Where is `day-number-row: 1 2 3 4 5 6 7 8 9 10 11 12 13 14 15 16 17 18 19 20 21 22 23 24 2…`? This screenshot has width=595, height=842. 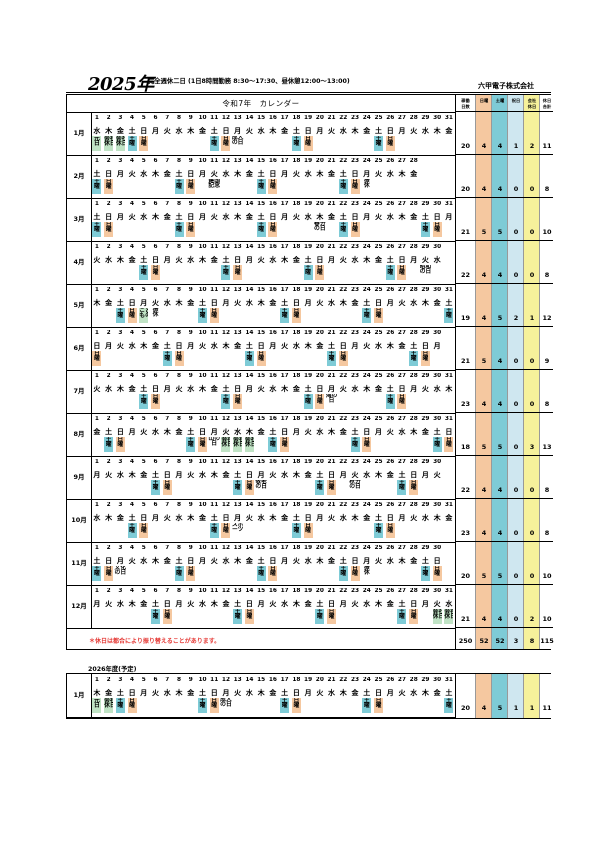
day-number-row: 1 2 3 4 5 6 7 8 9 10 11 12 13 14 15 16 17 18 19 20 21 22 23 24 2… is located at coordinates (273, 248).